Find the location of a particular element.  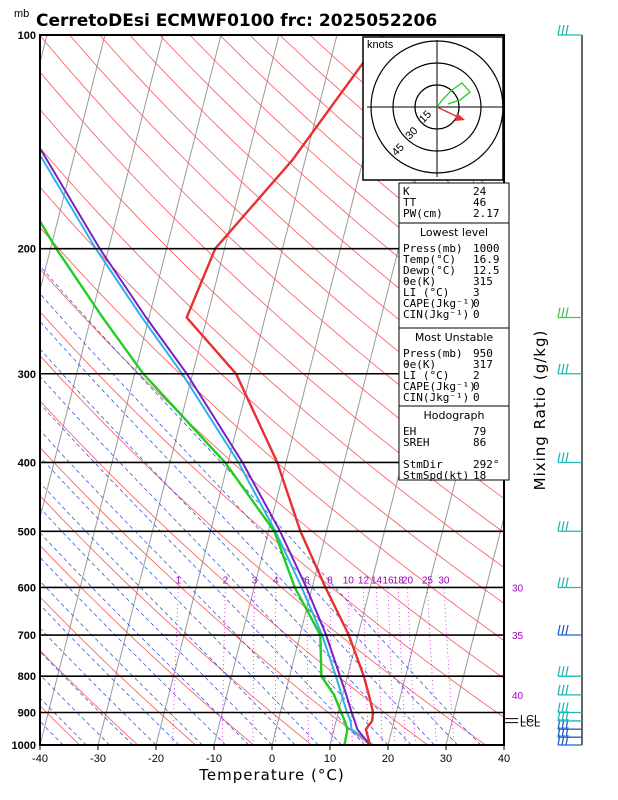

x-tick-label: 40 is located at coordinates (504, 759).